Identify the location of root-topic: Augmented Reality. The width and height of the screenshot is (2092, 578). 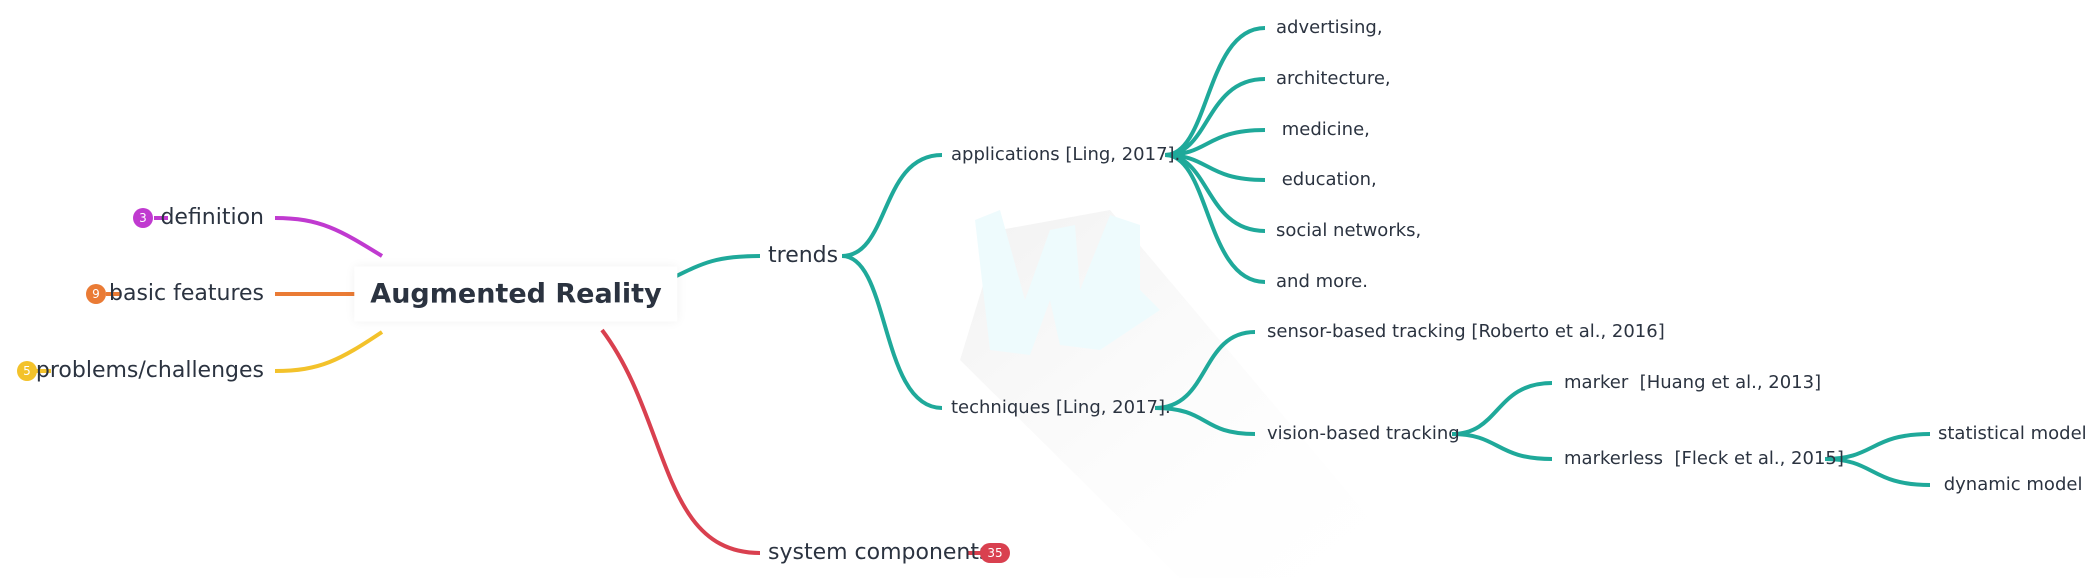
(516, 294).